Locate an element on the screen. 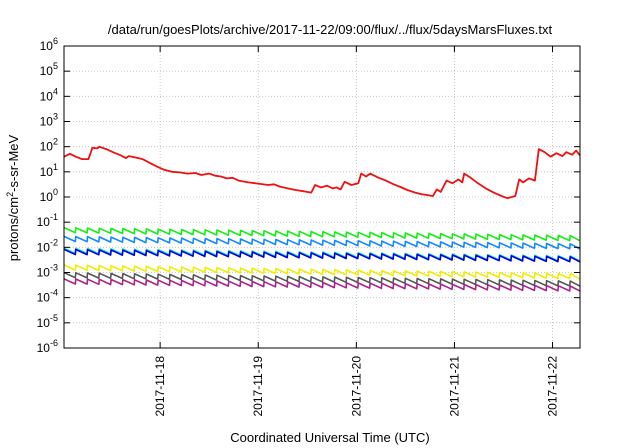 The image size is (640, 448). x-tick-label: 2017-11-22 is located at coordinates (553, 386).